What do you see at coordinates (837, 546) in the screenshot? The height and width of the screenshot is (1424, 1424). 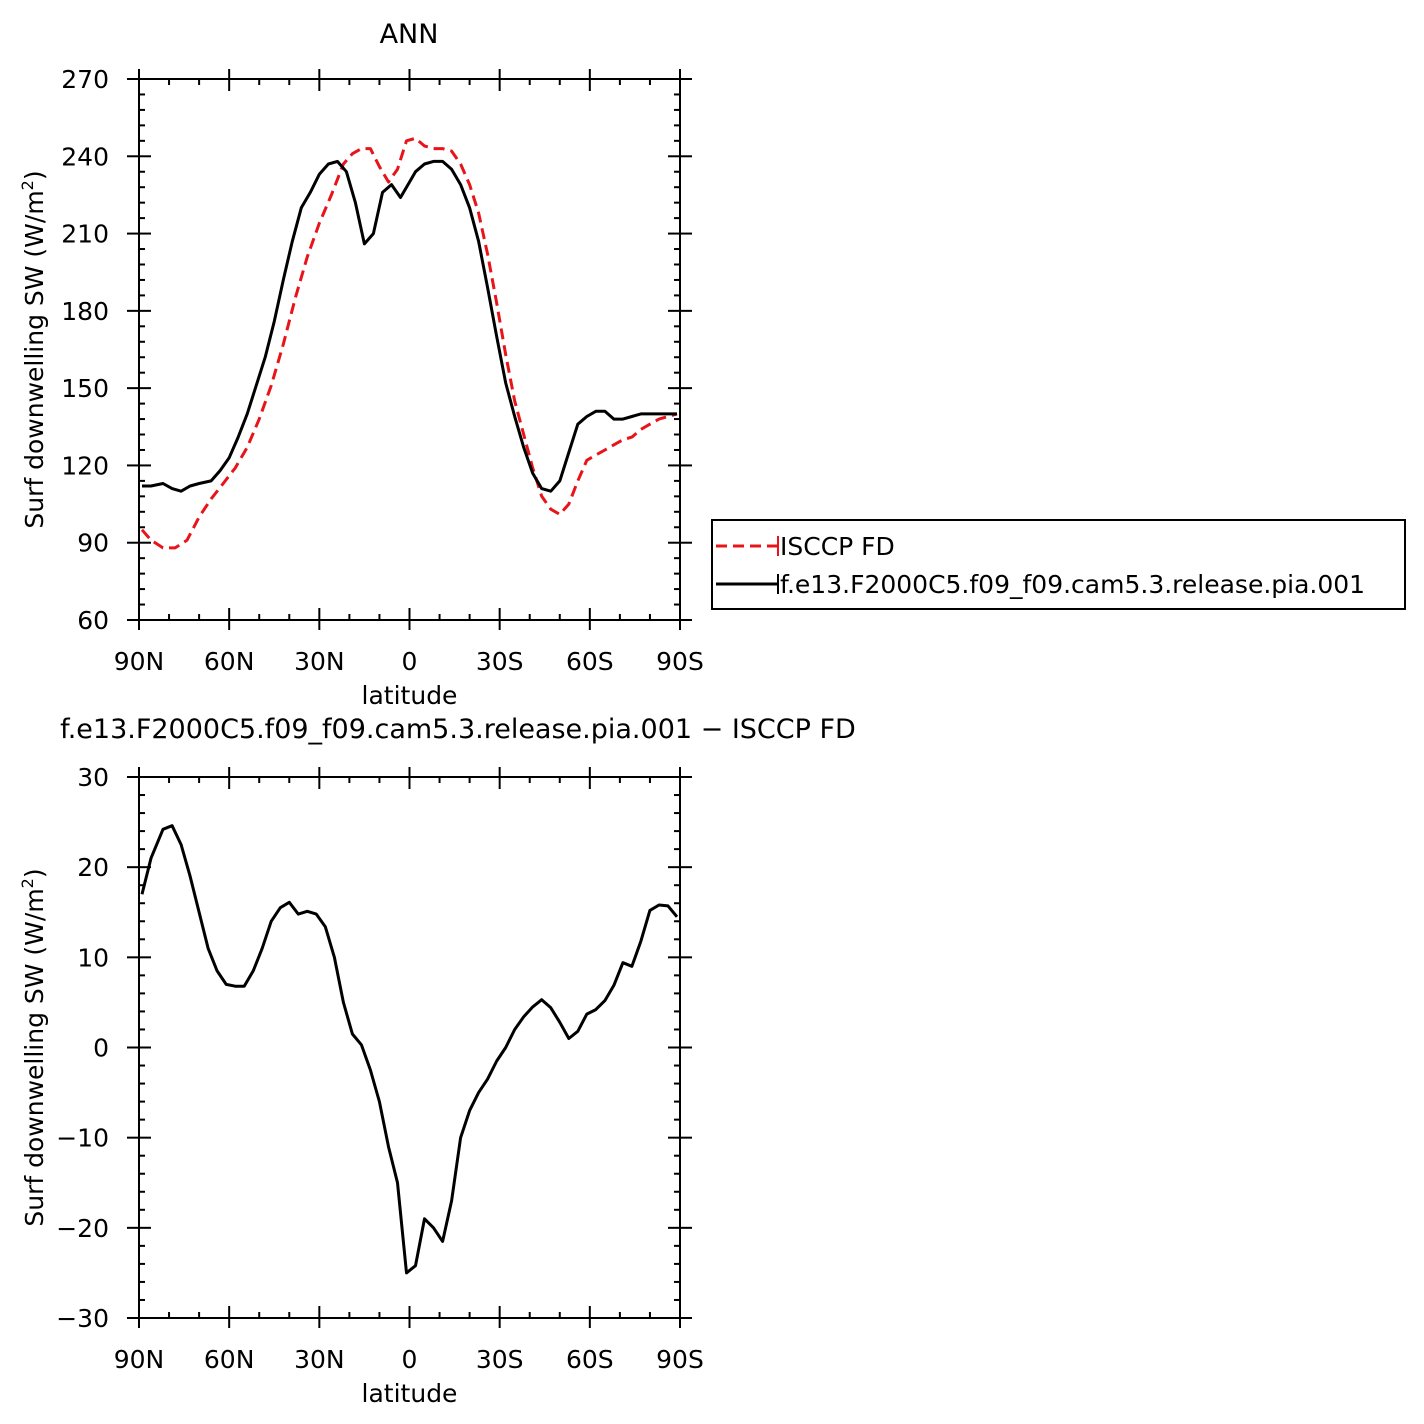 I see `legend-label: ISCCP FD` at bounding box center [837, 546].